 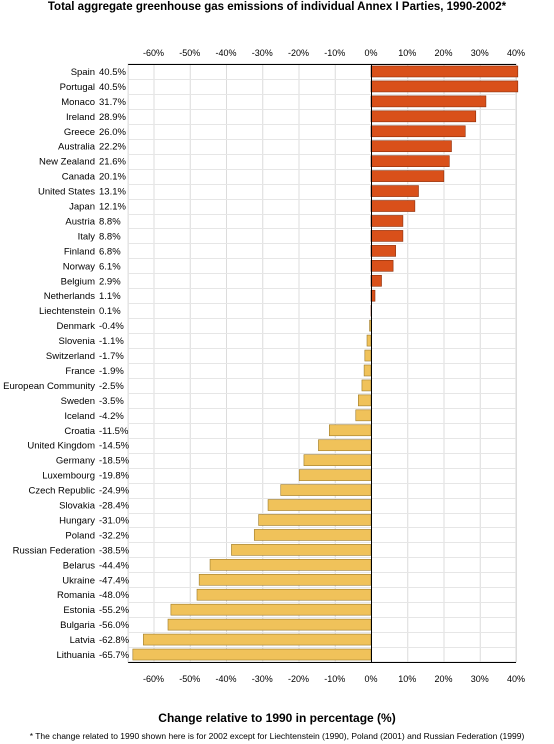 I want to click on category-label: Croatia, so click(x=79, y=431).